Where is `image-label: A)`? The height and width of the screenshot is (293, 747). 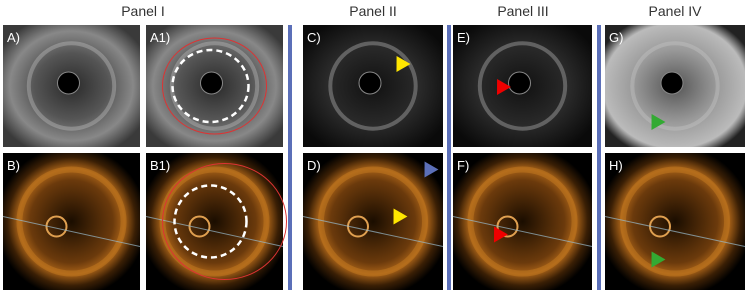 image-label: A) is located at coordinates (13, 37).